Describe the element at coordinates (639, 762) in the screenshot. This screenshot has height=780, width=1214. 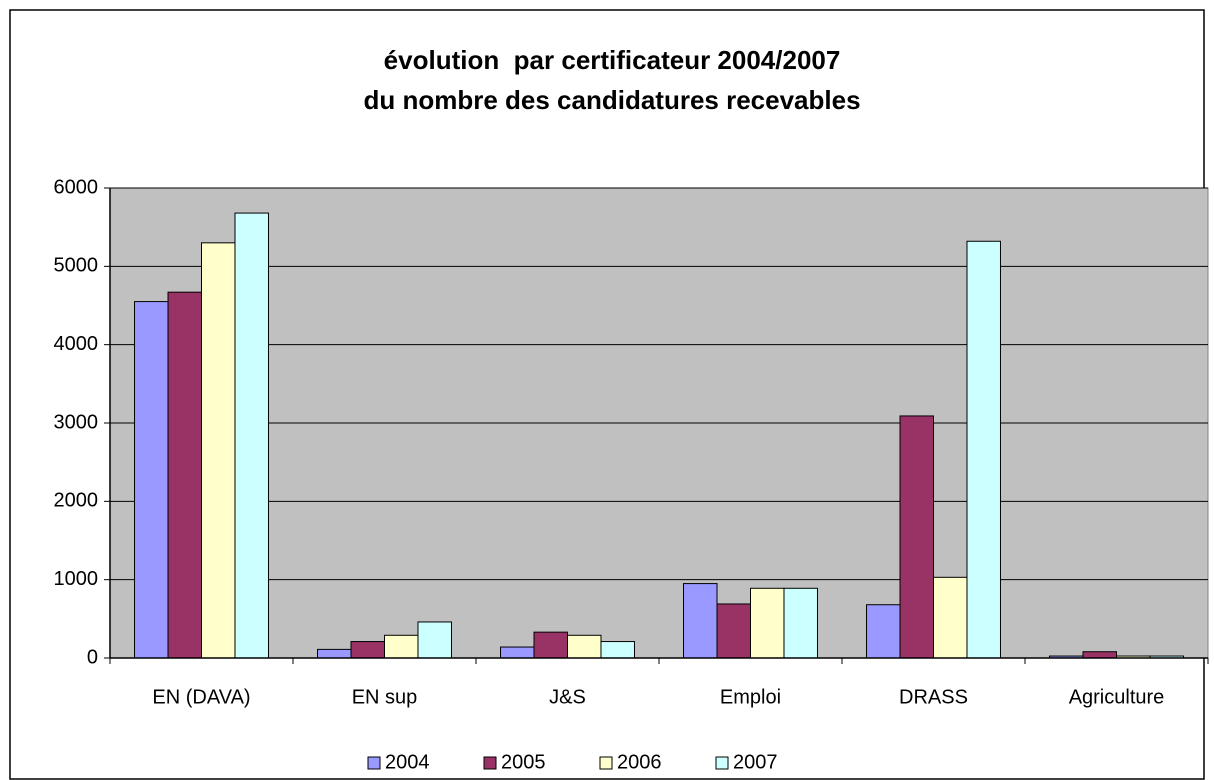
I see `legend-label: 2006` at that location.